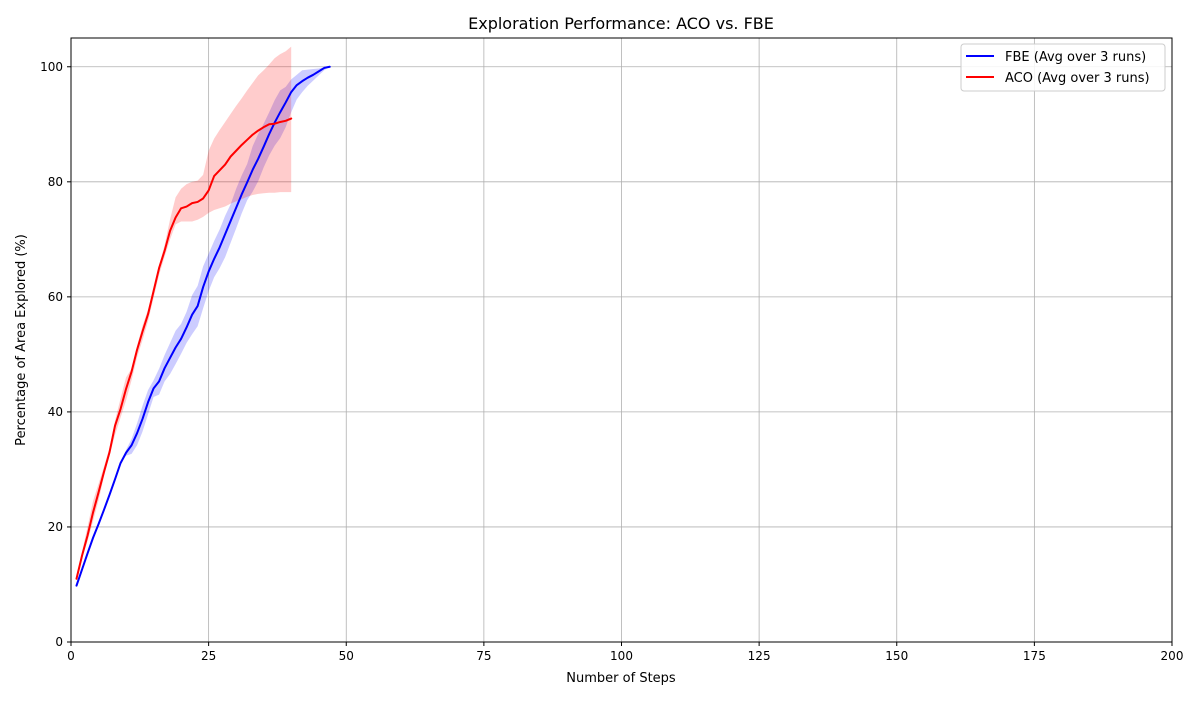 Image resolution: width=1200 pixels, height=704 pixels. I want to click on x-tick-label: 125, so click(759, 656).